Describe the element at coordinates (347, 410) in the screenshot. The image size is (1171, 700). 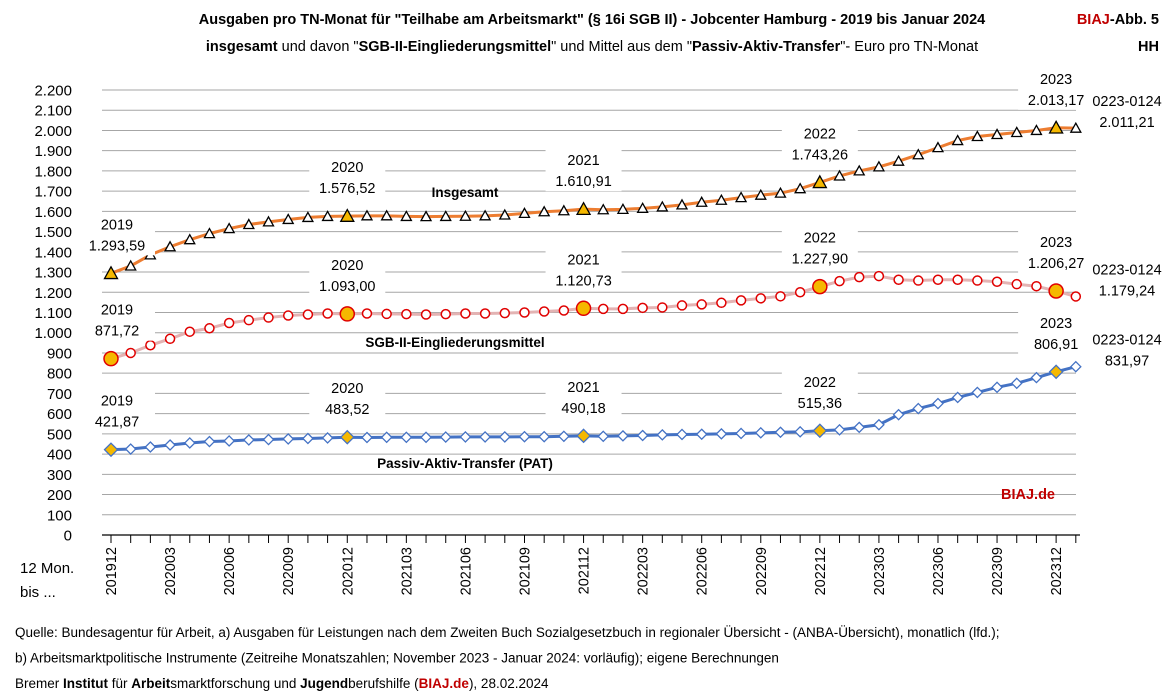
I see `value-label: 483,52` at that location.